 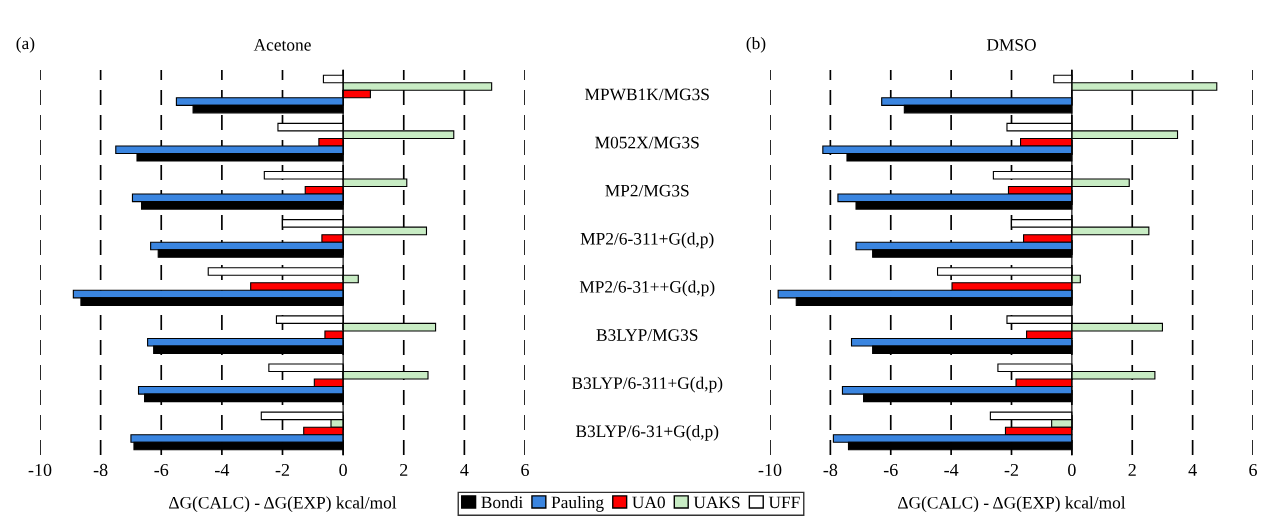 I want to click on y-tick-label: MP2/MG3S, so click(x=647, y=190).